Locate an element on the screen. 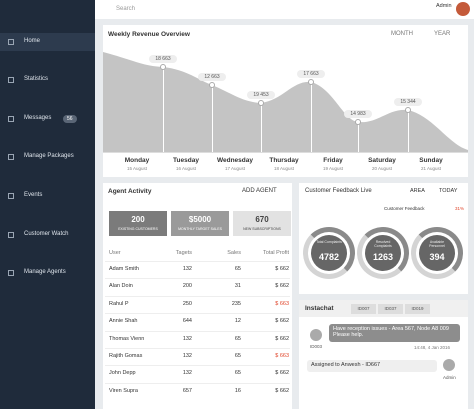 The image size is (474, 409). day-date: 17 August is located at coordinates (235, 168).